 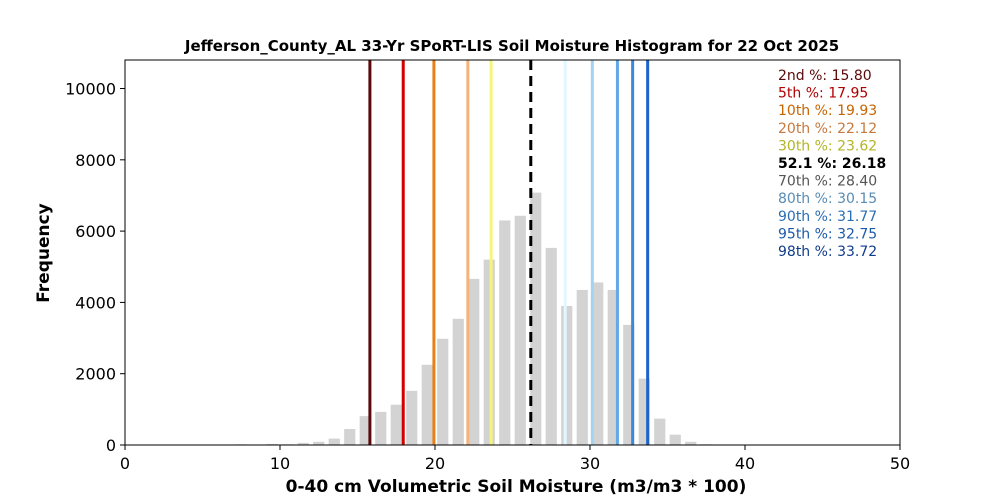 I want to click on x-tick-label: 30, so click(x=590, y=463).